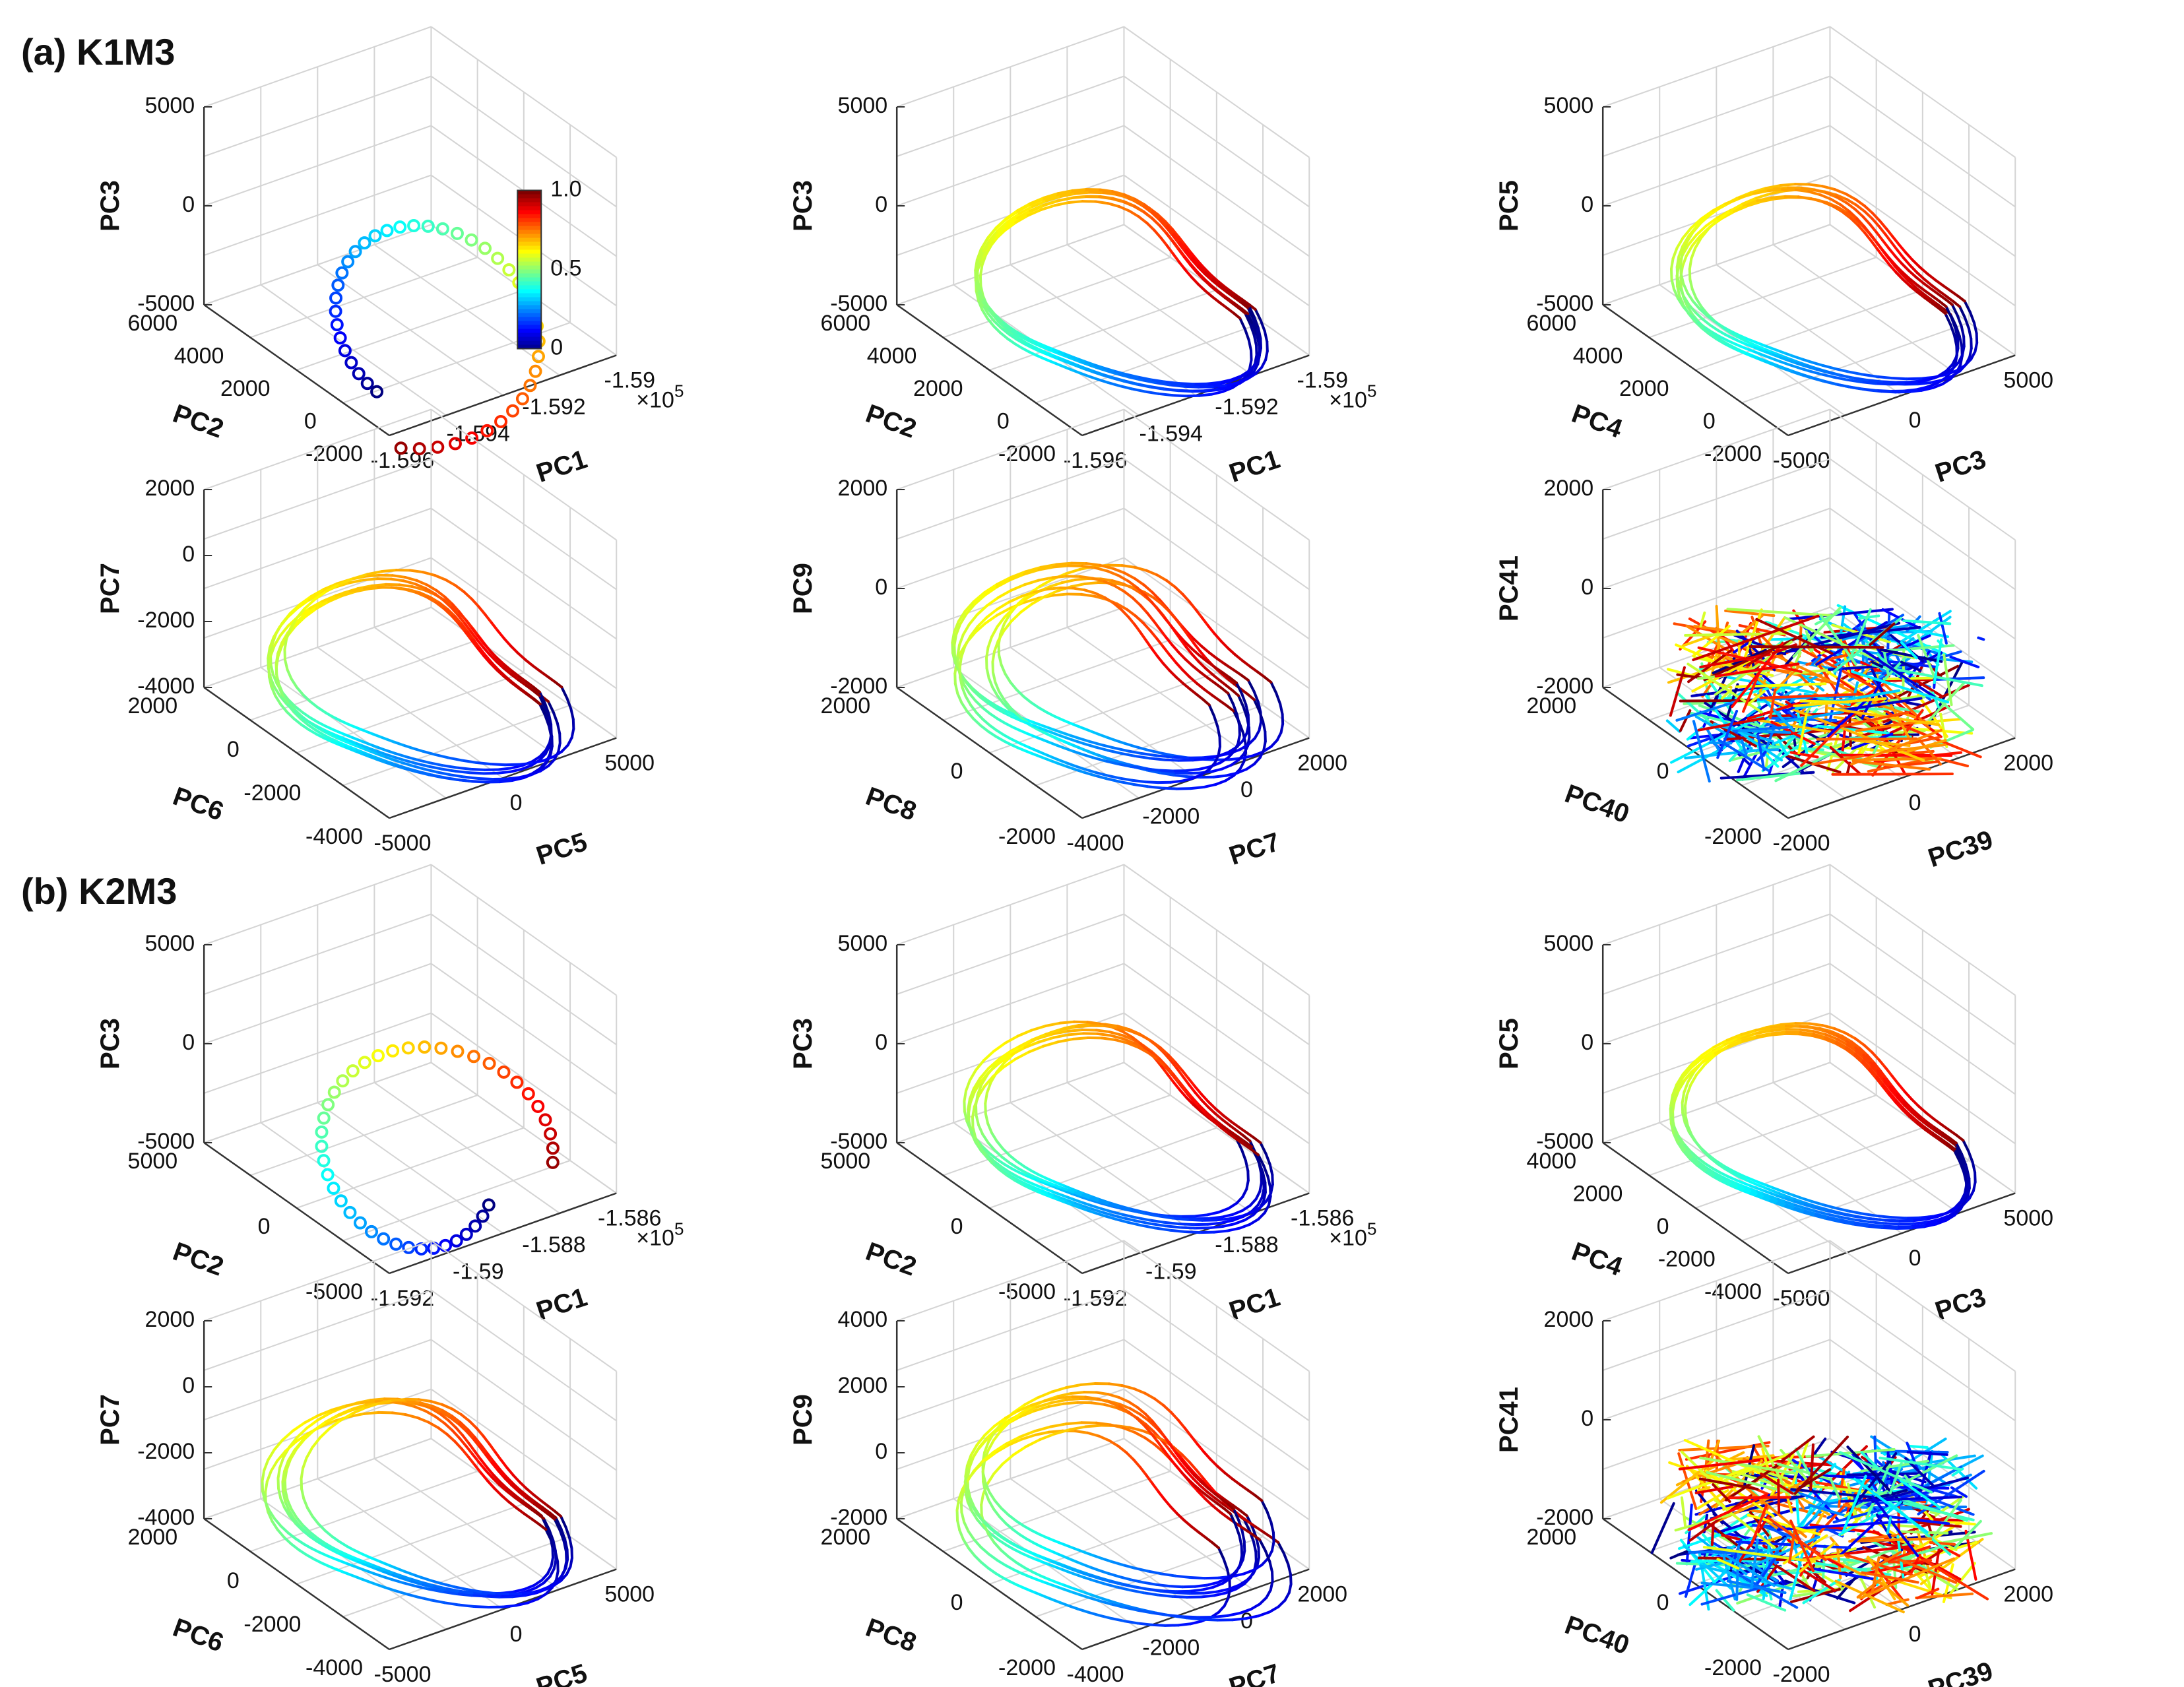 Image resolution: width=2184 pixels, height=1687 pixels. Describe the element at coordinates (863, 105) in the screenshot. I see `z-tick-label: 5000` at that location.